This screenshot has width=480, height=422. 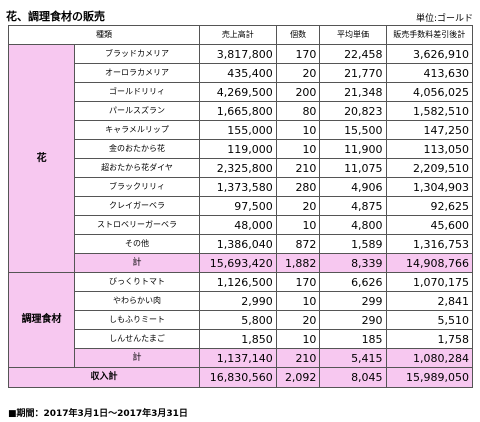 I want to click on net-cell: 147,250, so click(x=429, y=130).